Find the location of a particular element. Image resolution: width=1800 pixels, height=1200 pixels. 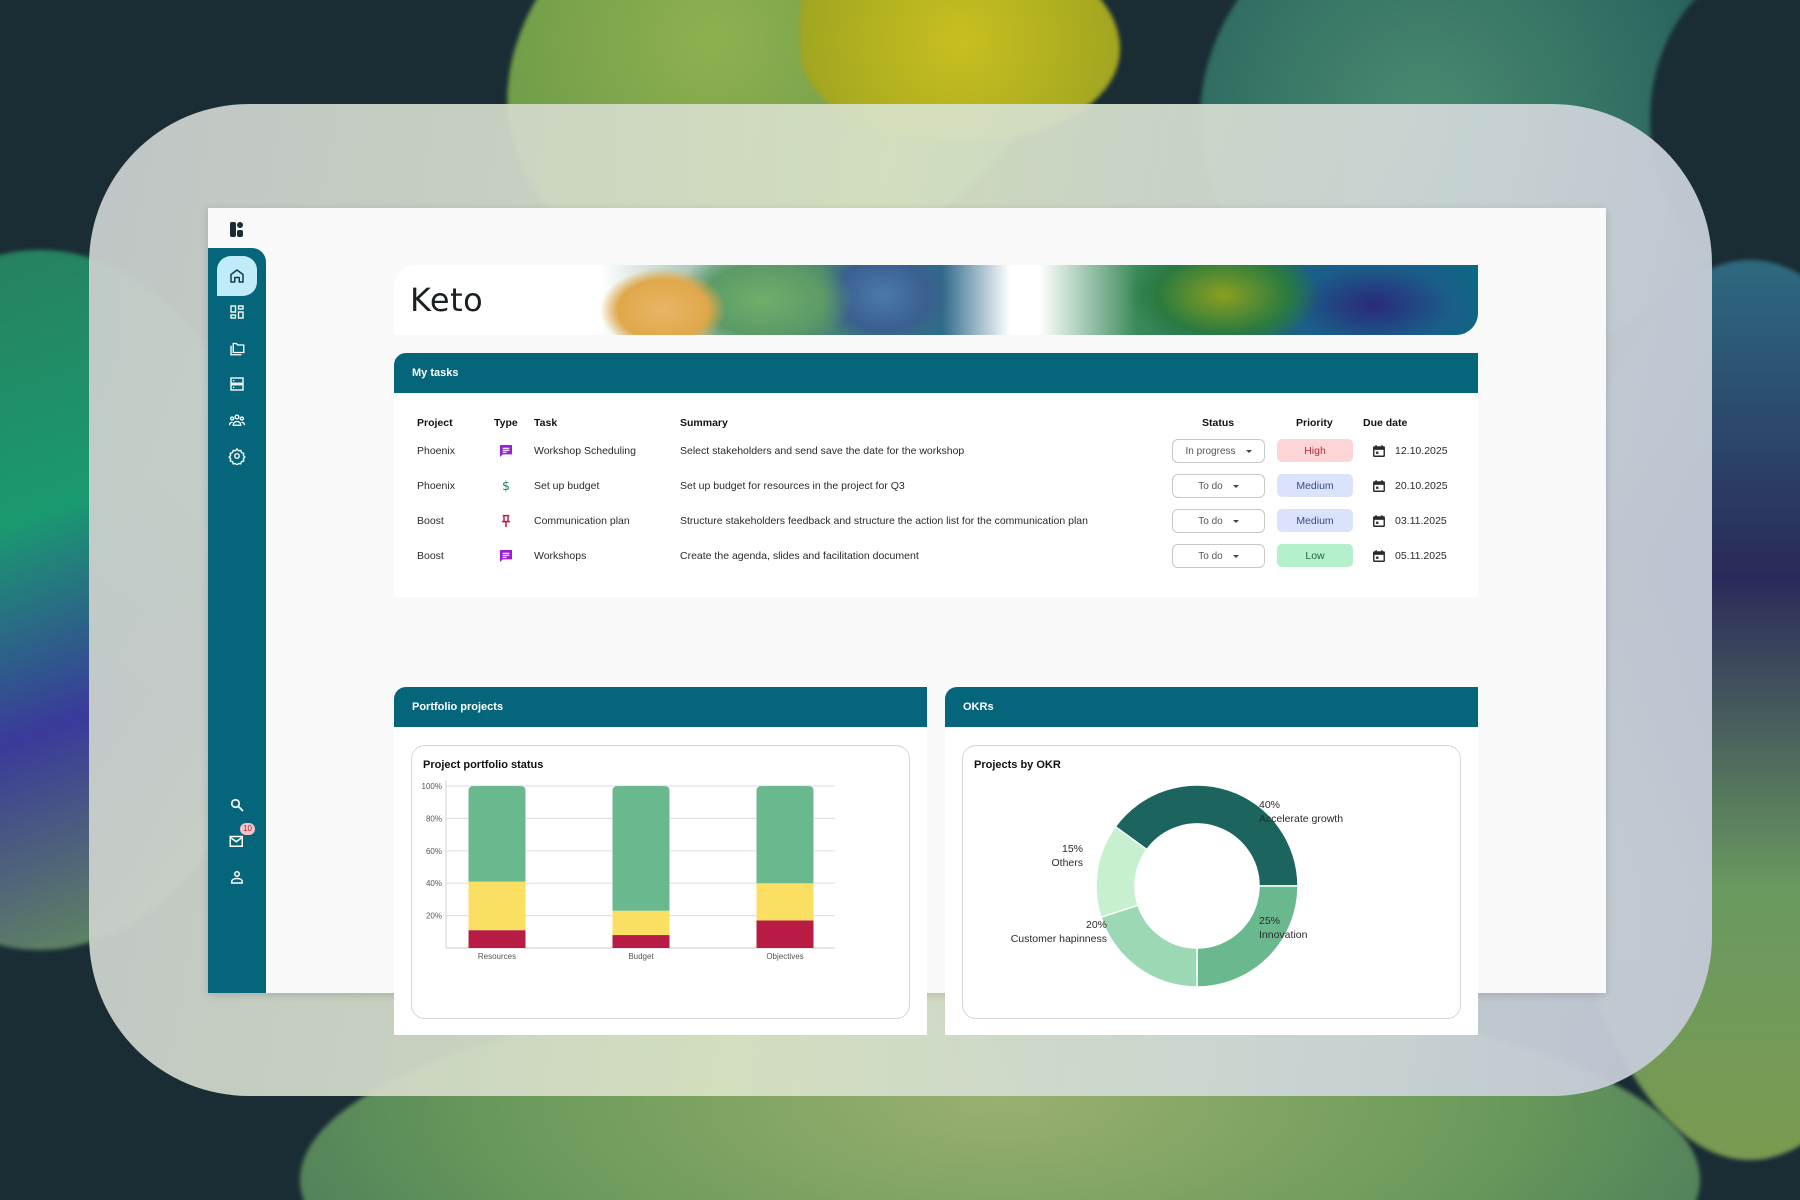

donut-label: 20% Customer hapinness is located at coordinates (1055, 932).